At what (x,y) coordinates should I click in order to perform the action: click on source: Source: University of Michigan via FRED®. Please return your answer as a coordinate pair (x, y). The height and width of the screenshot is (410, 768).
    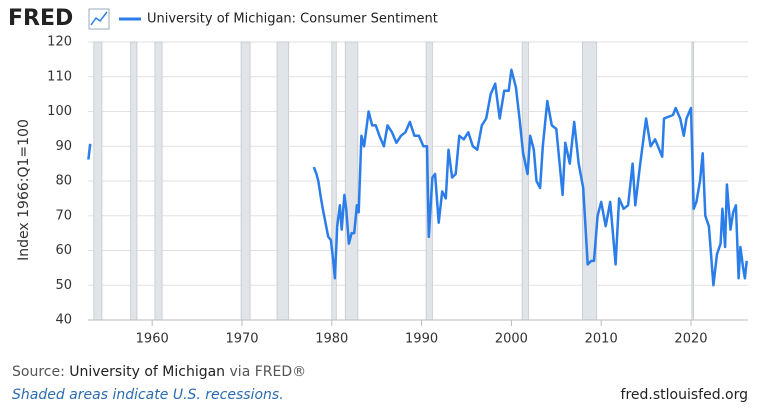
    Looking at the image, I should click on (159, 372).